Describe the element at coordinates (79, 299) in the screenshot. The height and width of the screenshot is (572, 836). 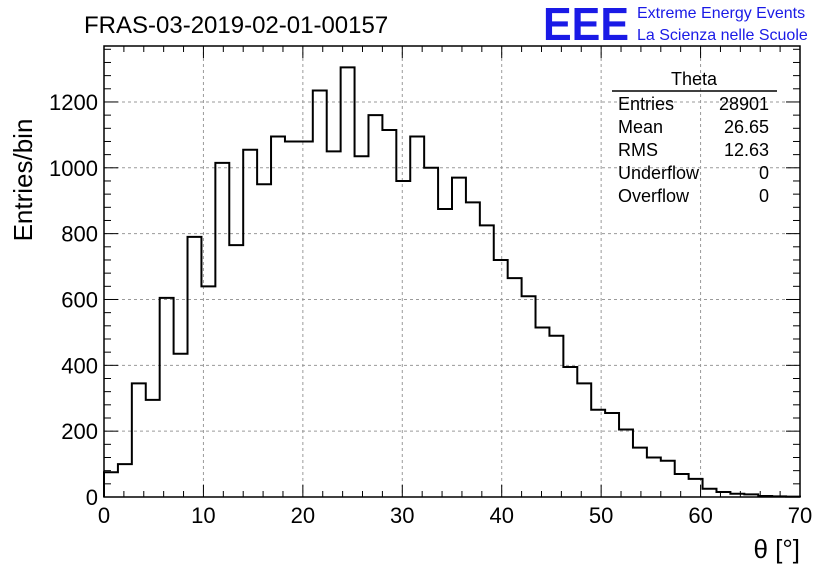
I see `y-tick-label: 600` at that location.